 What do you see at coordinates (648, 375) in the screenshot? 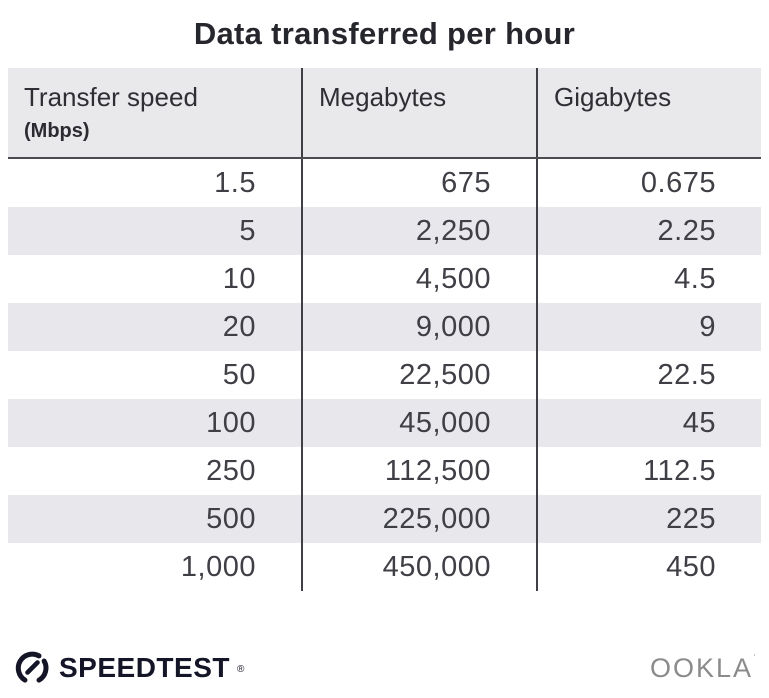
I see `cell-gigabytes: 22.5` at bounding box center [648, 375].